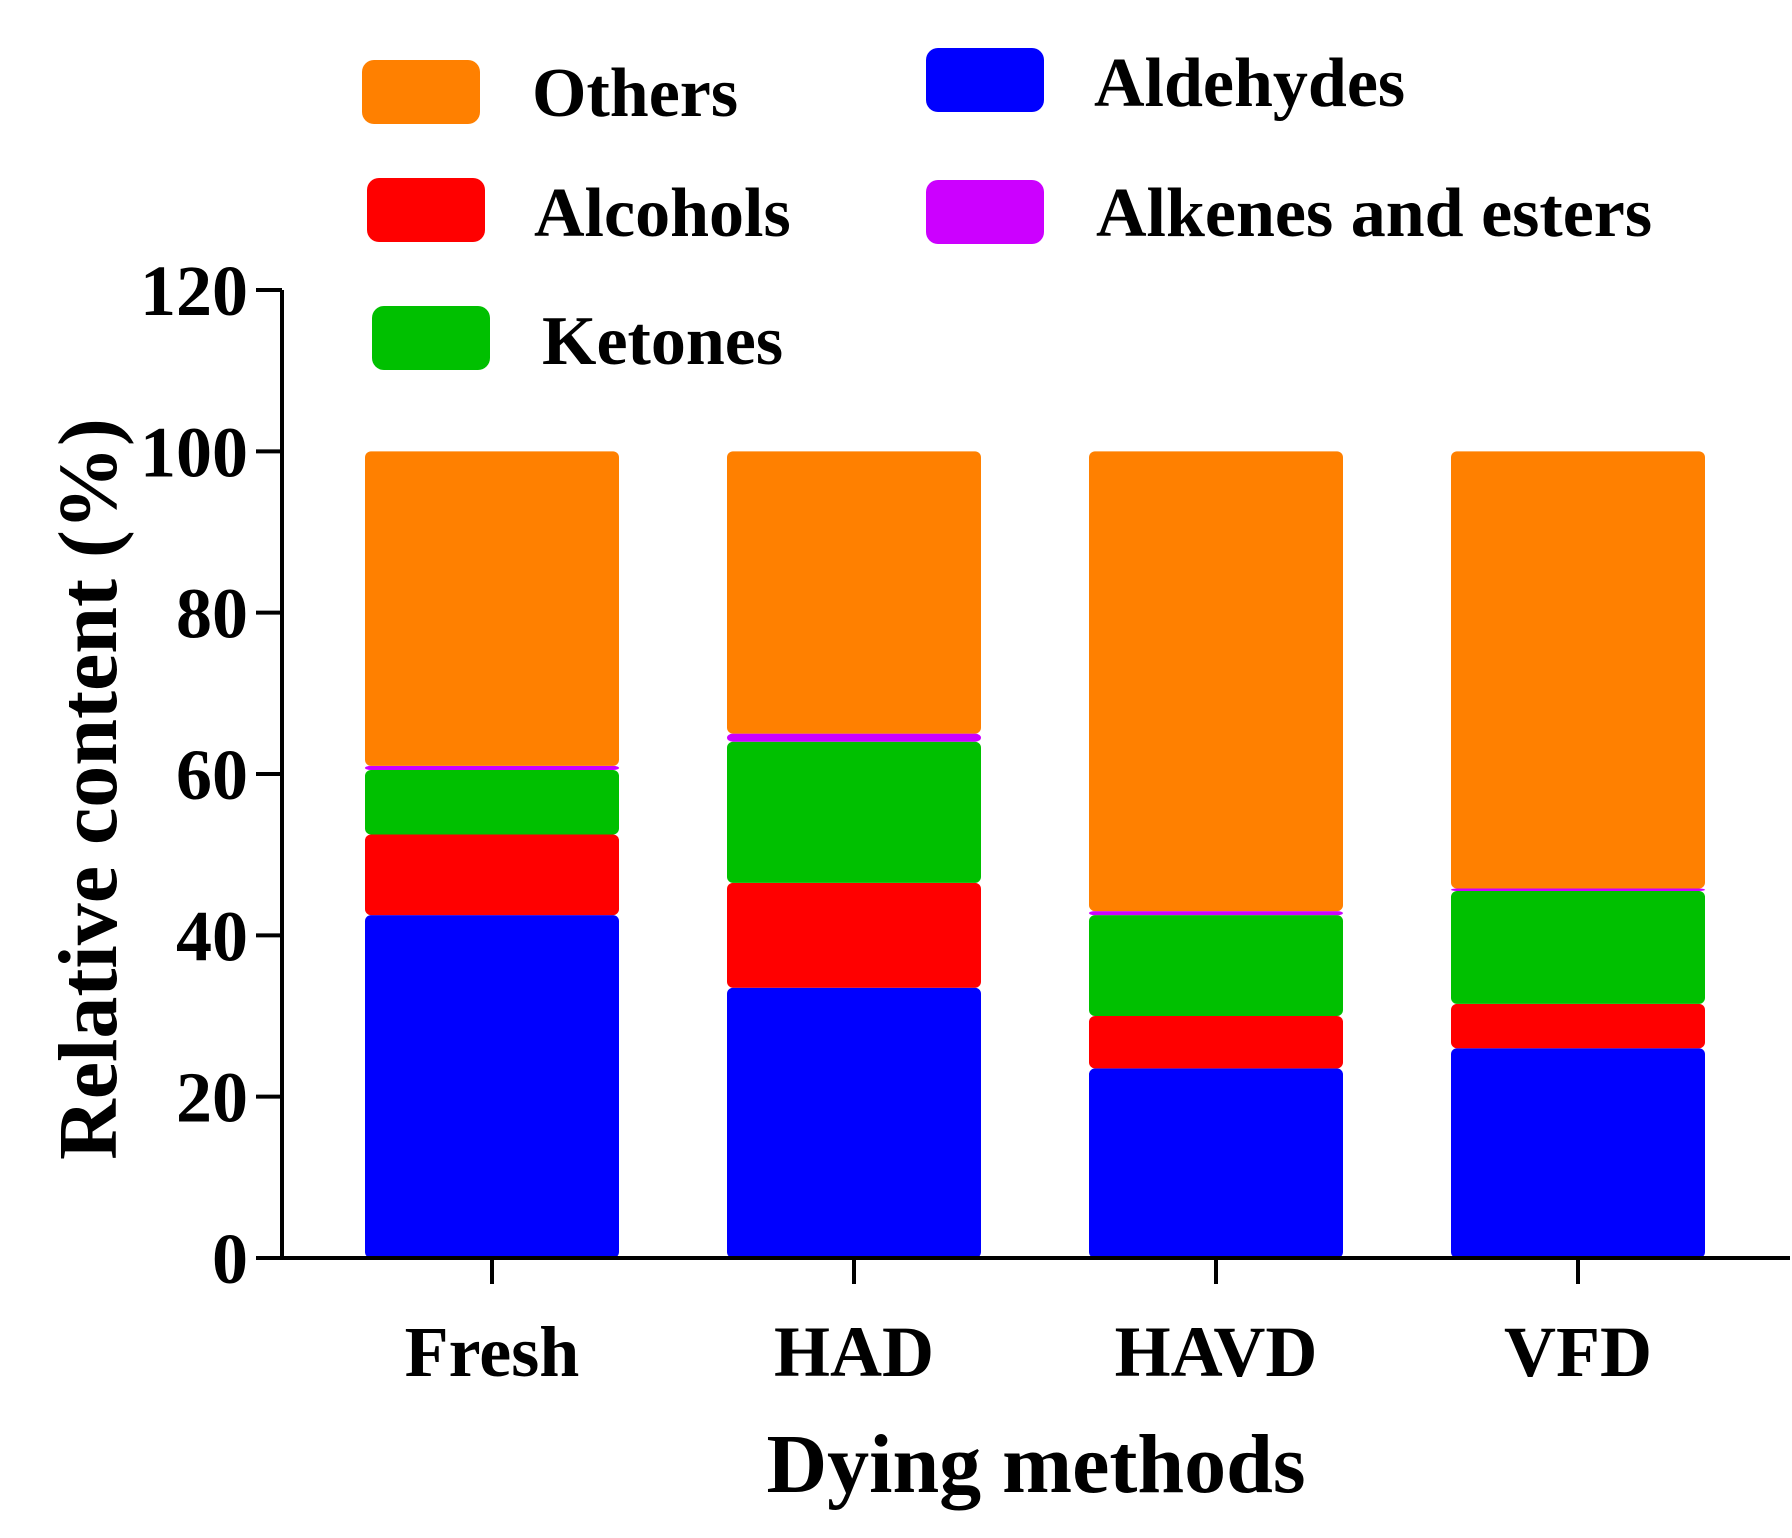 The width and height of the screenshot is (1792, 1538). I want to click on legend-swatch-aldehydes, so click(985, 80).